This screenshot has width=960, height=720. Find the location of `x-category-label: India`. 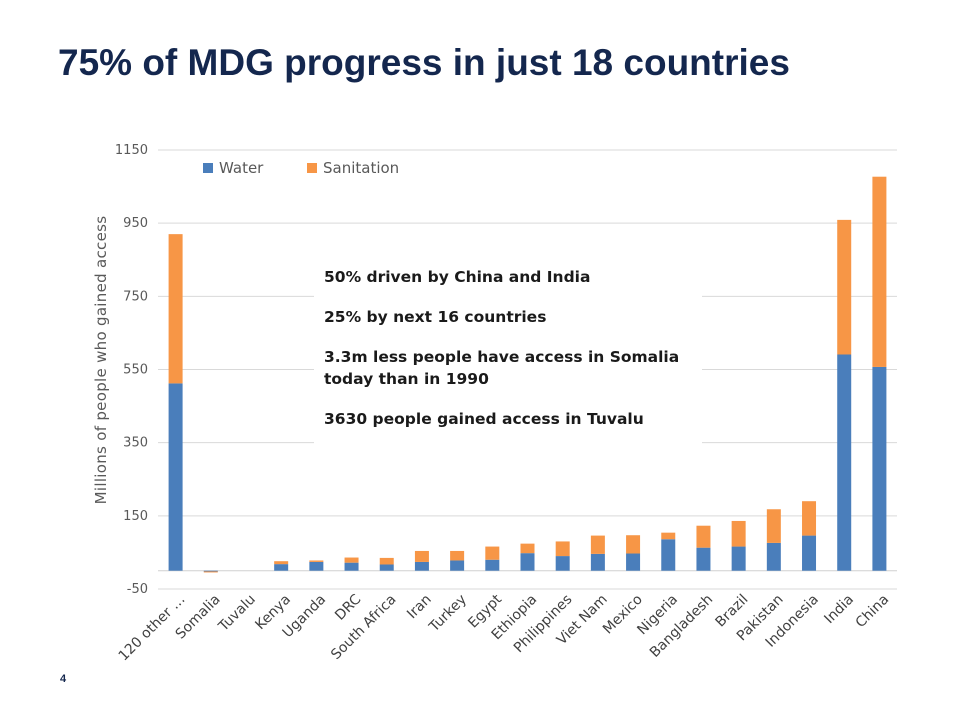

x-category-label: India is located at coordinates (839, 610).